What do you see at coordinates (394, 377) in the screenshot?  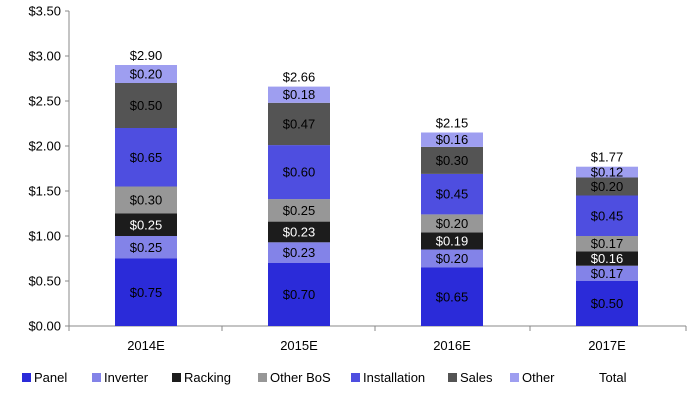 I see `legend-label: Installation` at bounding box center [394, 377].